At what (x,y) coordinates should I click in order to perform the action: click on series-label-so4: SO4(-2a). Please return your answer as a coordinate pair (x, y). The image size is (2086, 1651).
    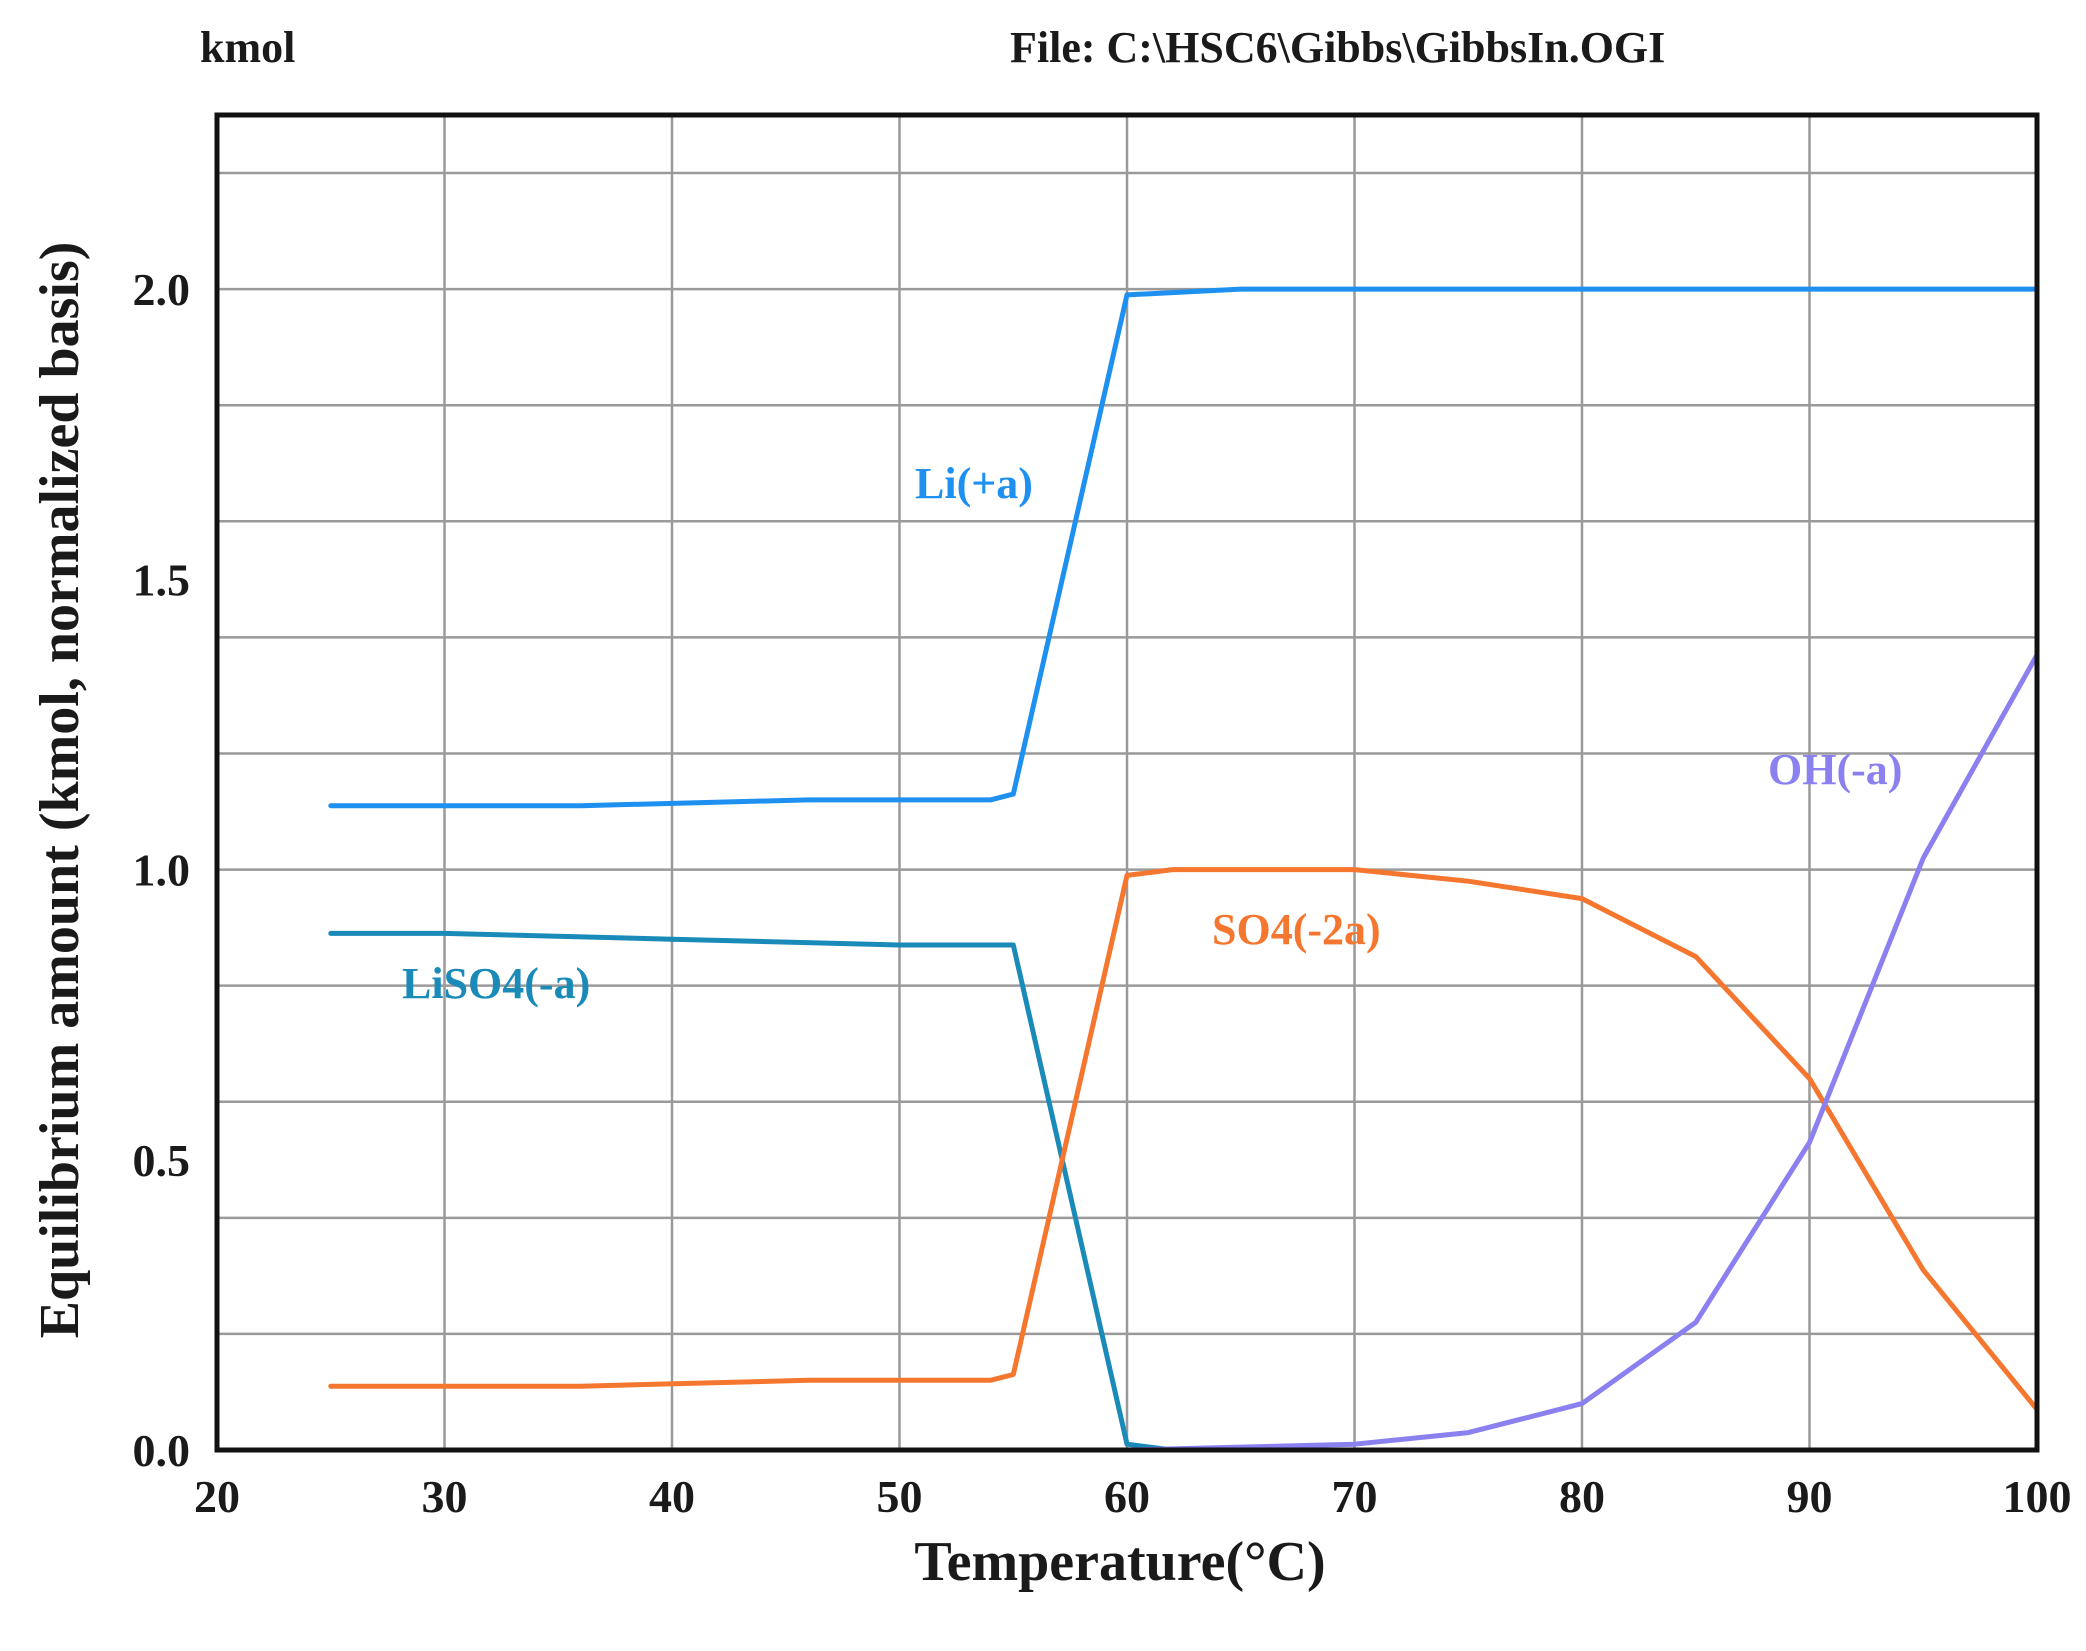
    Looking at the image, I should click on (1296, 929).